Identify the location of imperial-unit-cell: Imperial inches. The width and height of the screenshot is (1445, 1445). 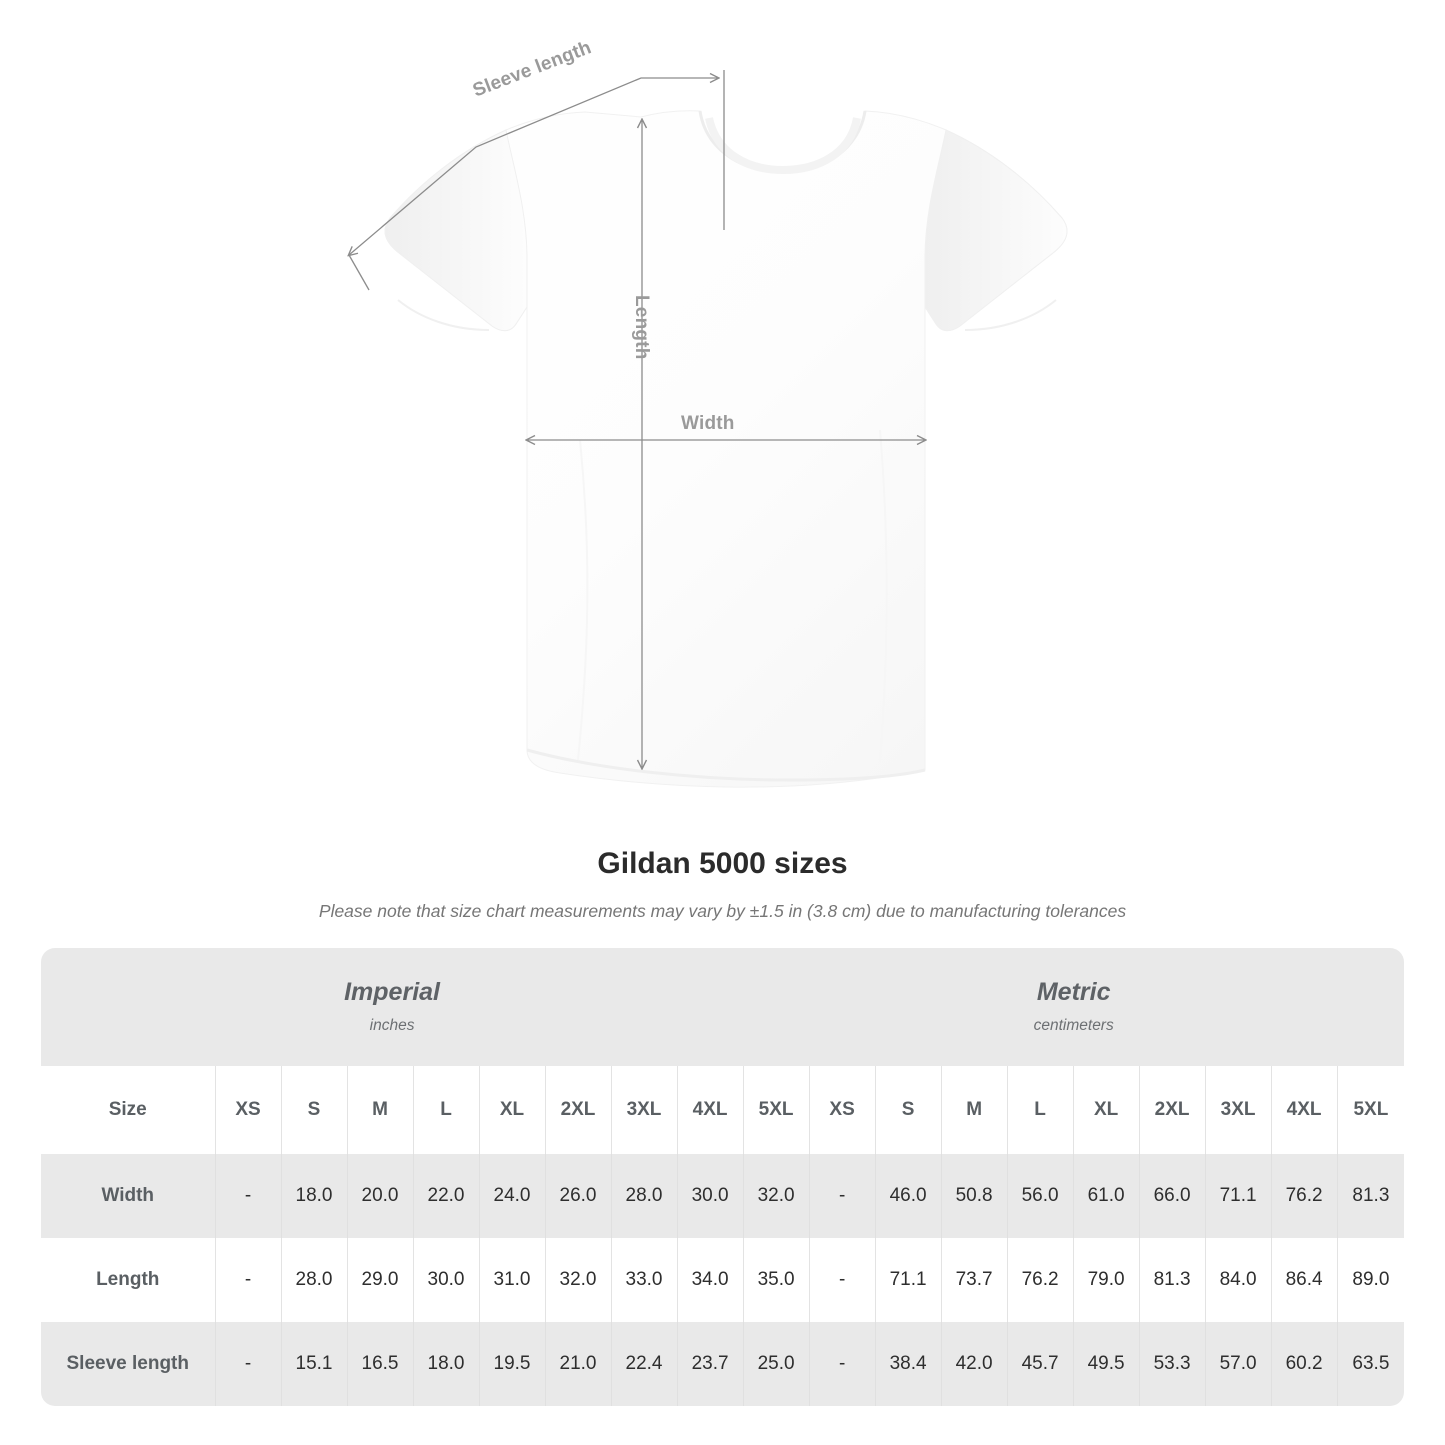
(392, 1007).